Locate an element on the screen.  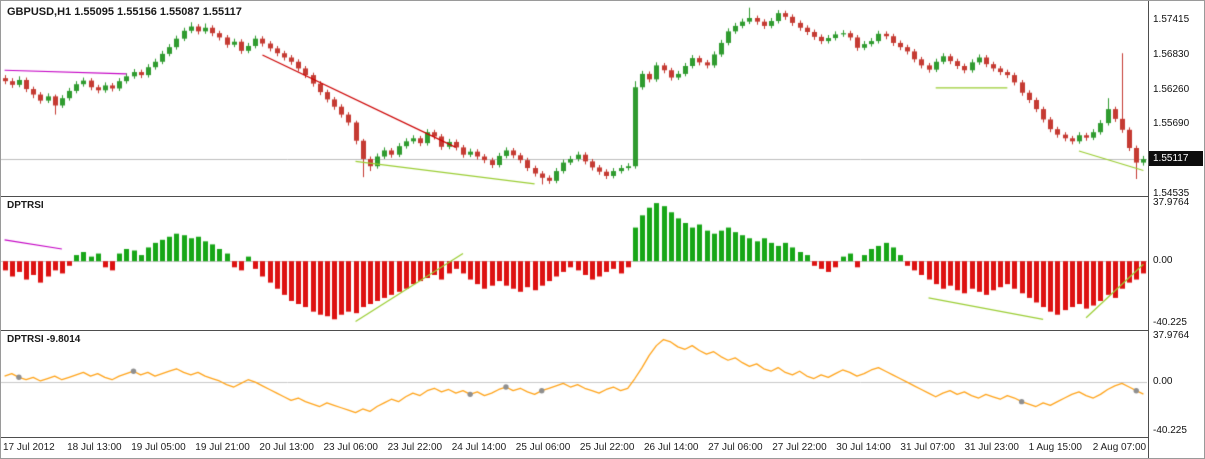
axis-tick-label: 1.54535 is located at coordinates (1171, 194).